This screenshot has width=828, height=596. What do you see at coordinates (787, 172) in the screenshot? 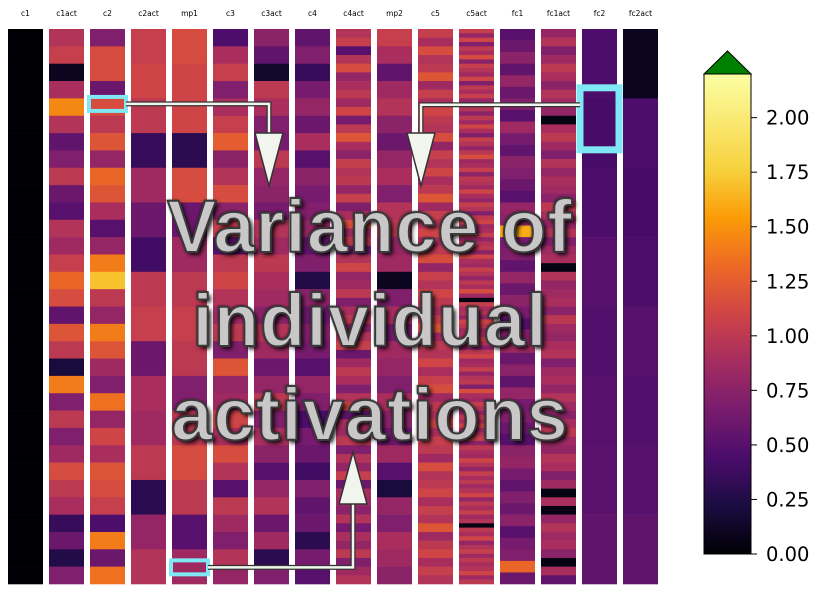
I see `colorbar-tick-label: 1.75` at bounding box center [787, 172].